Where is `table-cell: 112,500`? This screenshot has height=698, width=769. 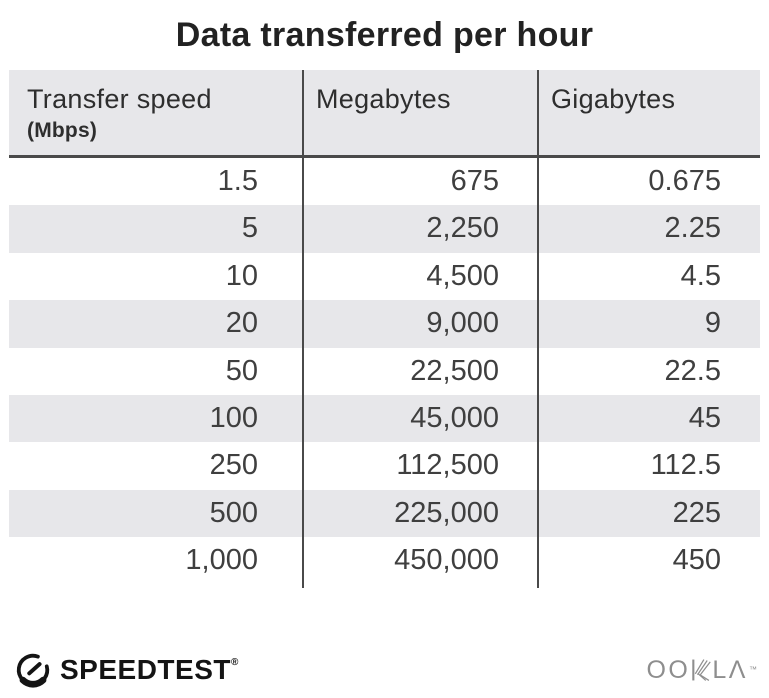 table-cell: 112,500 is located at coordinates (447, 465).